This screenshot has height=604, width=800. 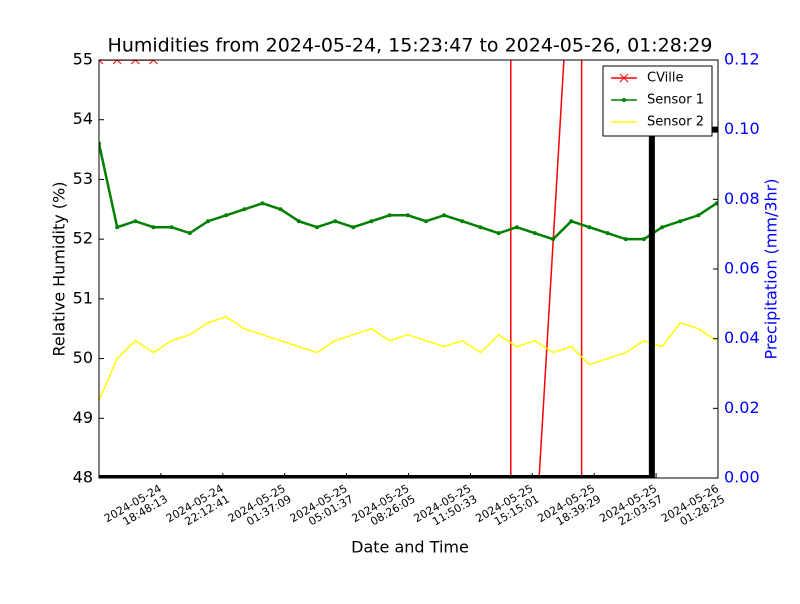 What do you see at coordinates (742, 268) in the screenshot?
I see `y2-tick-label: 0.06` at bounding box center [742, 268].